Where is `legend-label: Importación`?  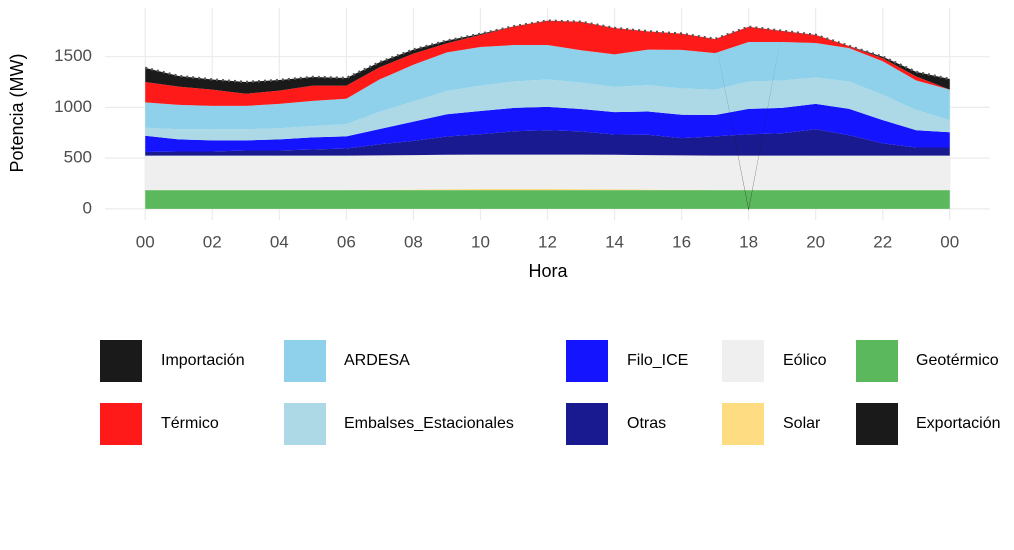
legend-label: Importación is located at coordinates (203, 360).